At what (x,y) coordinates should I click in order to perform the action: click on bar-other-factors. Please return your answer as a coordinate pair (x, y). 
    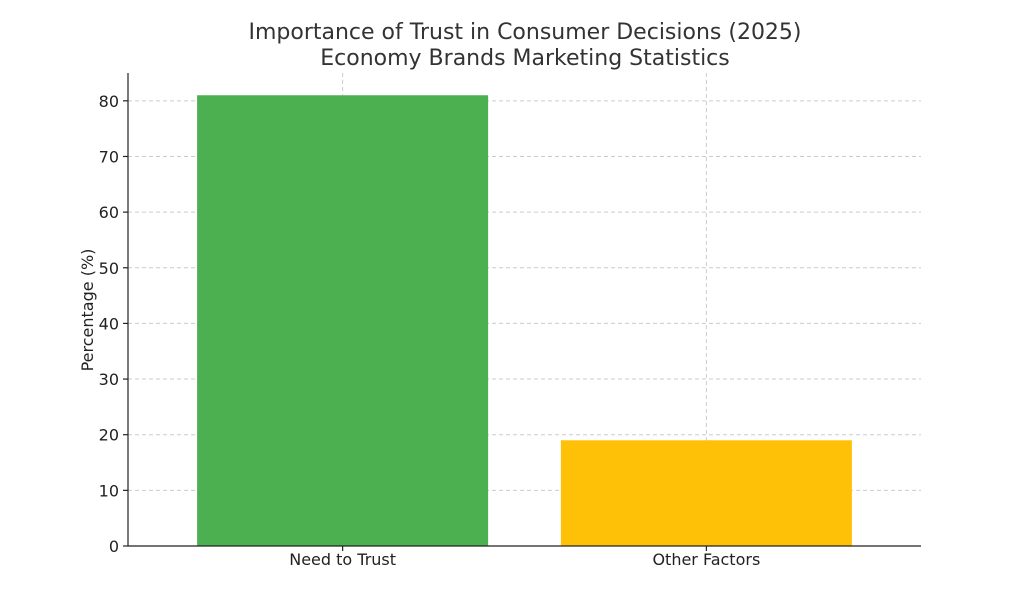
    Looking at the image, I should click on (706, 493).